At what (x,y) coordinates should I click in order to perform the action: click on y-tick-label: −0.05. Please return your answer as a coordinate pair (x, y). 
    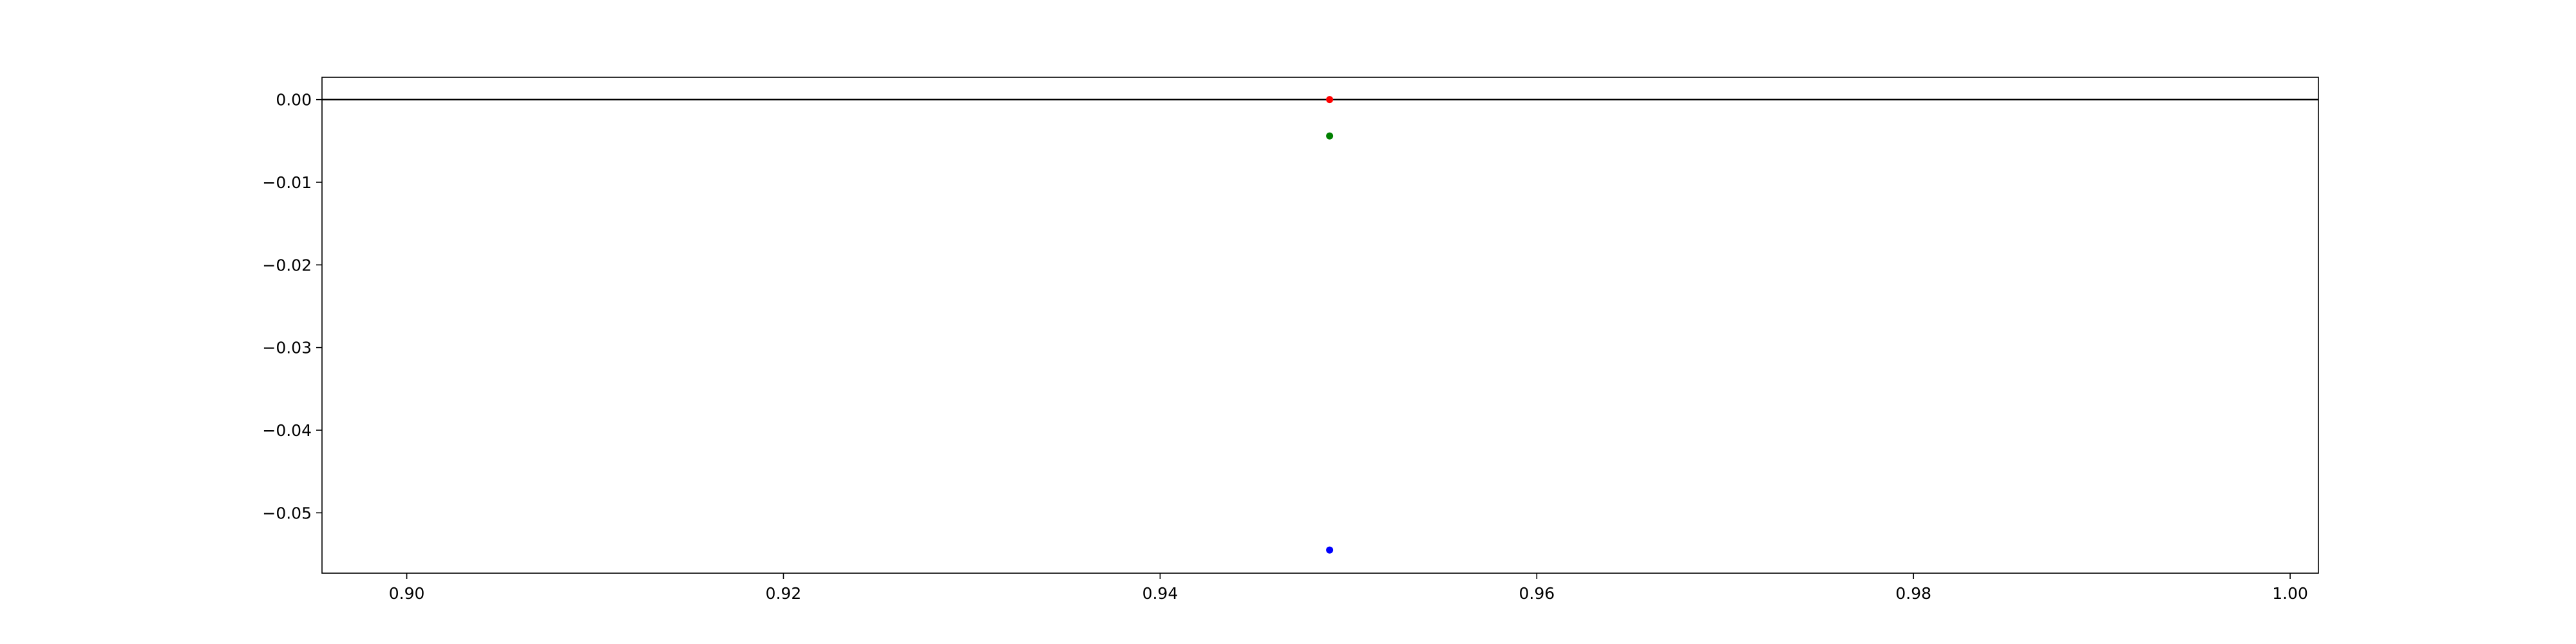
    Looking at the image, I should click on (287, 513).